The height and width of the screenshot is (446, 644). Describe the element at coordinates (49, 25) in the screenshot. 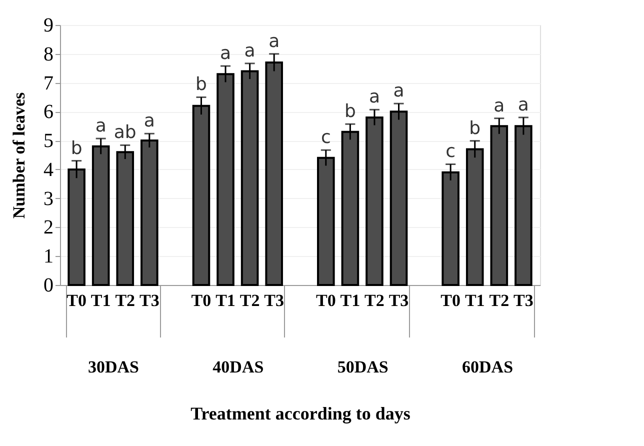

I see `y-tick-label: 9` at that location.